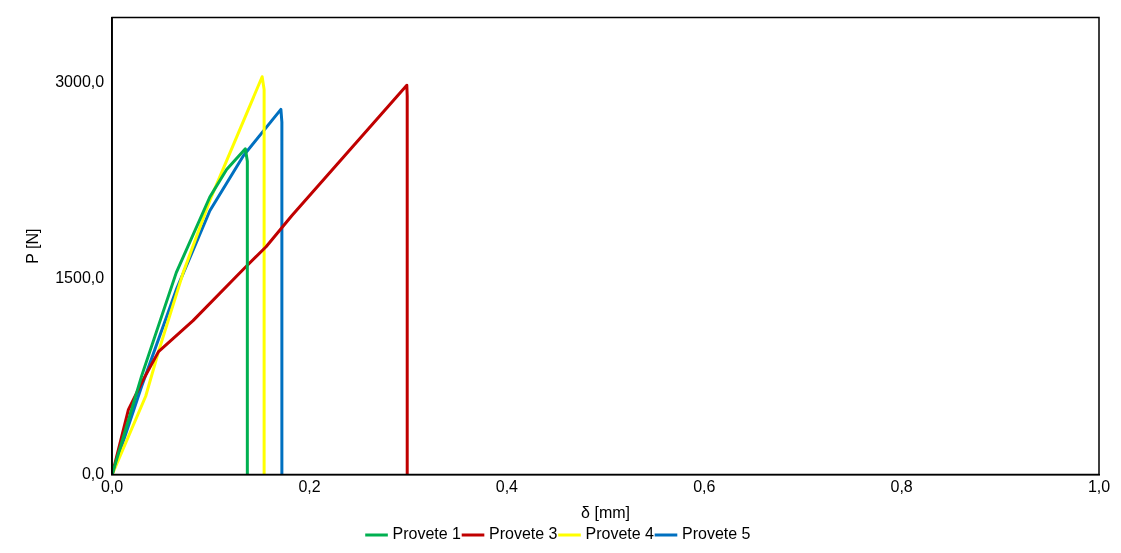 The width and height of the screenshot is (1121, 553). What do you see at coordinates (427, 534) in the screenshot?
I see `legend-label: Provete 1` at bounding box center [427, 534].